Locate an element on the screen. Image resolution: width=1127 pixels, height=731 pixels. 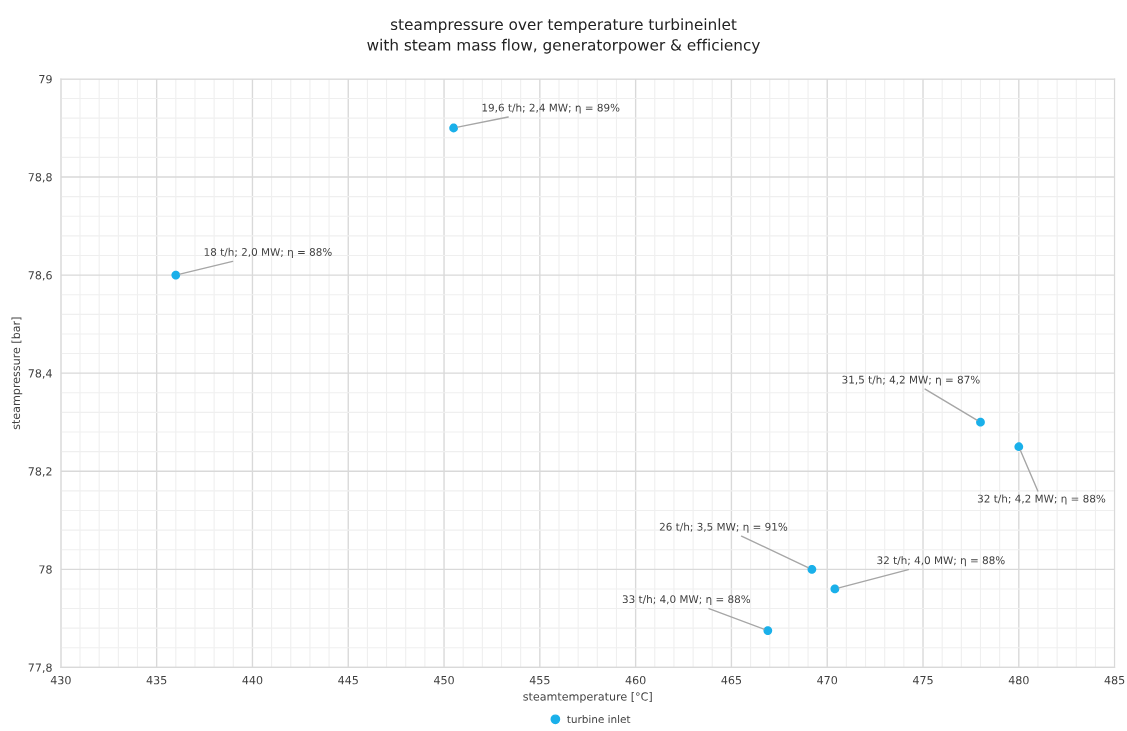
chart-title: steampressure over temperature turbineinlet is located at coordinates (563, 26).